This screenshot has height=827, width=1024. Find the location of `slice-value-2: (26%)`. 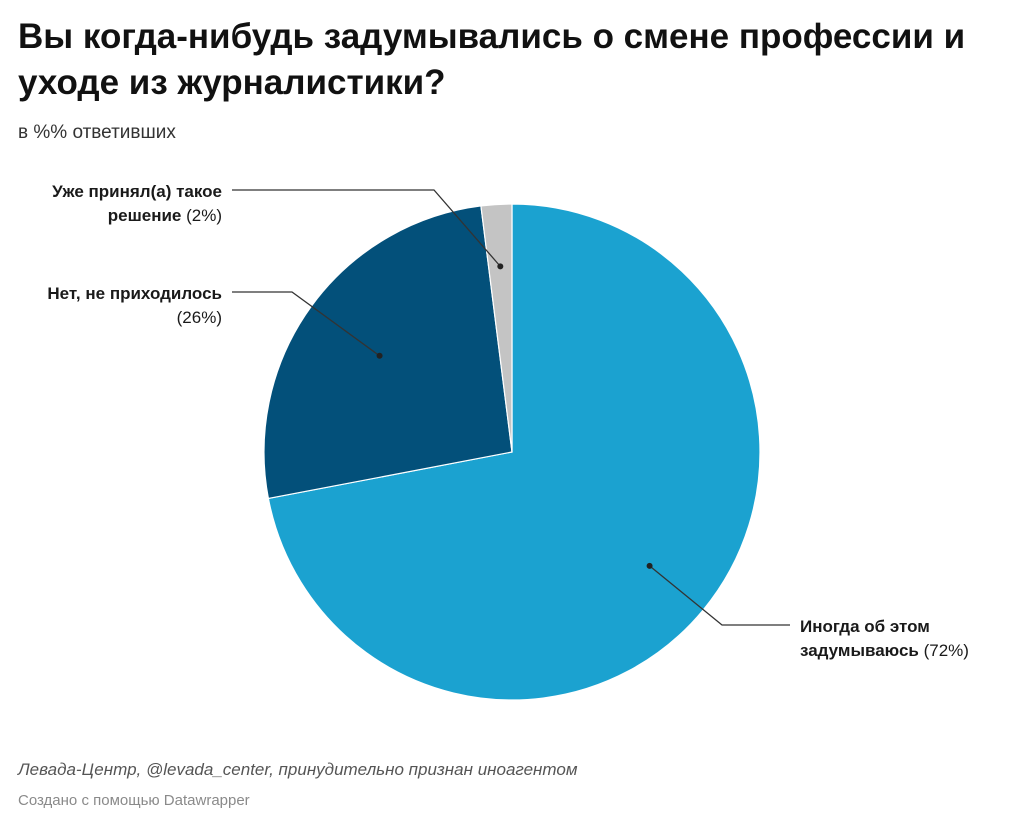

slice-value-2: (26%) is located at coordinates (199, 317).